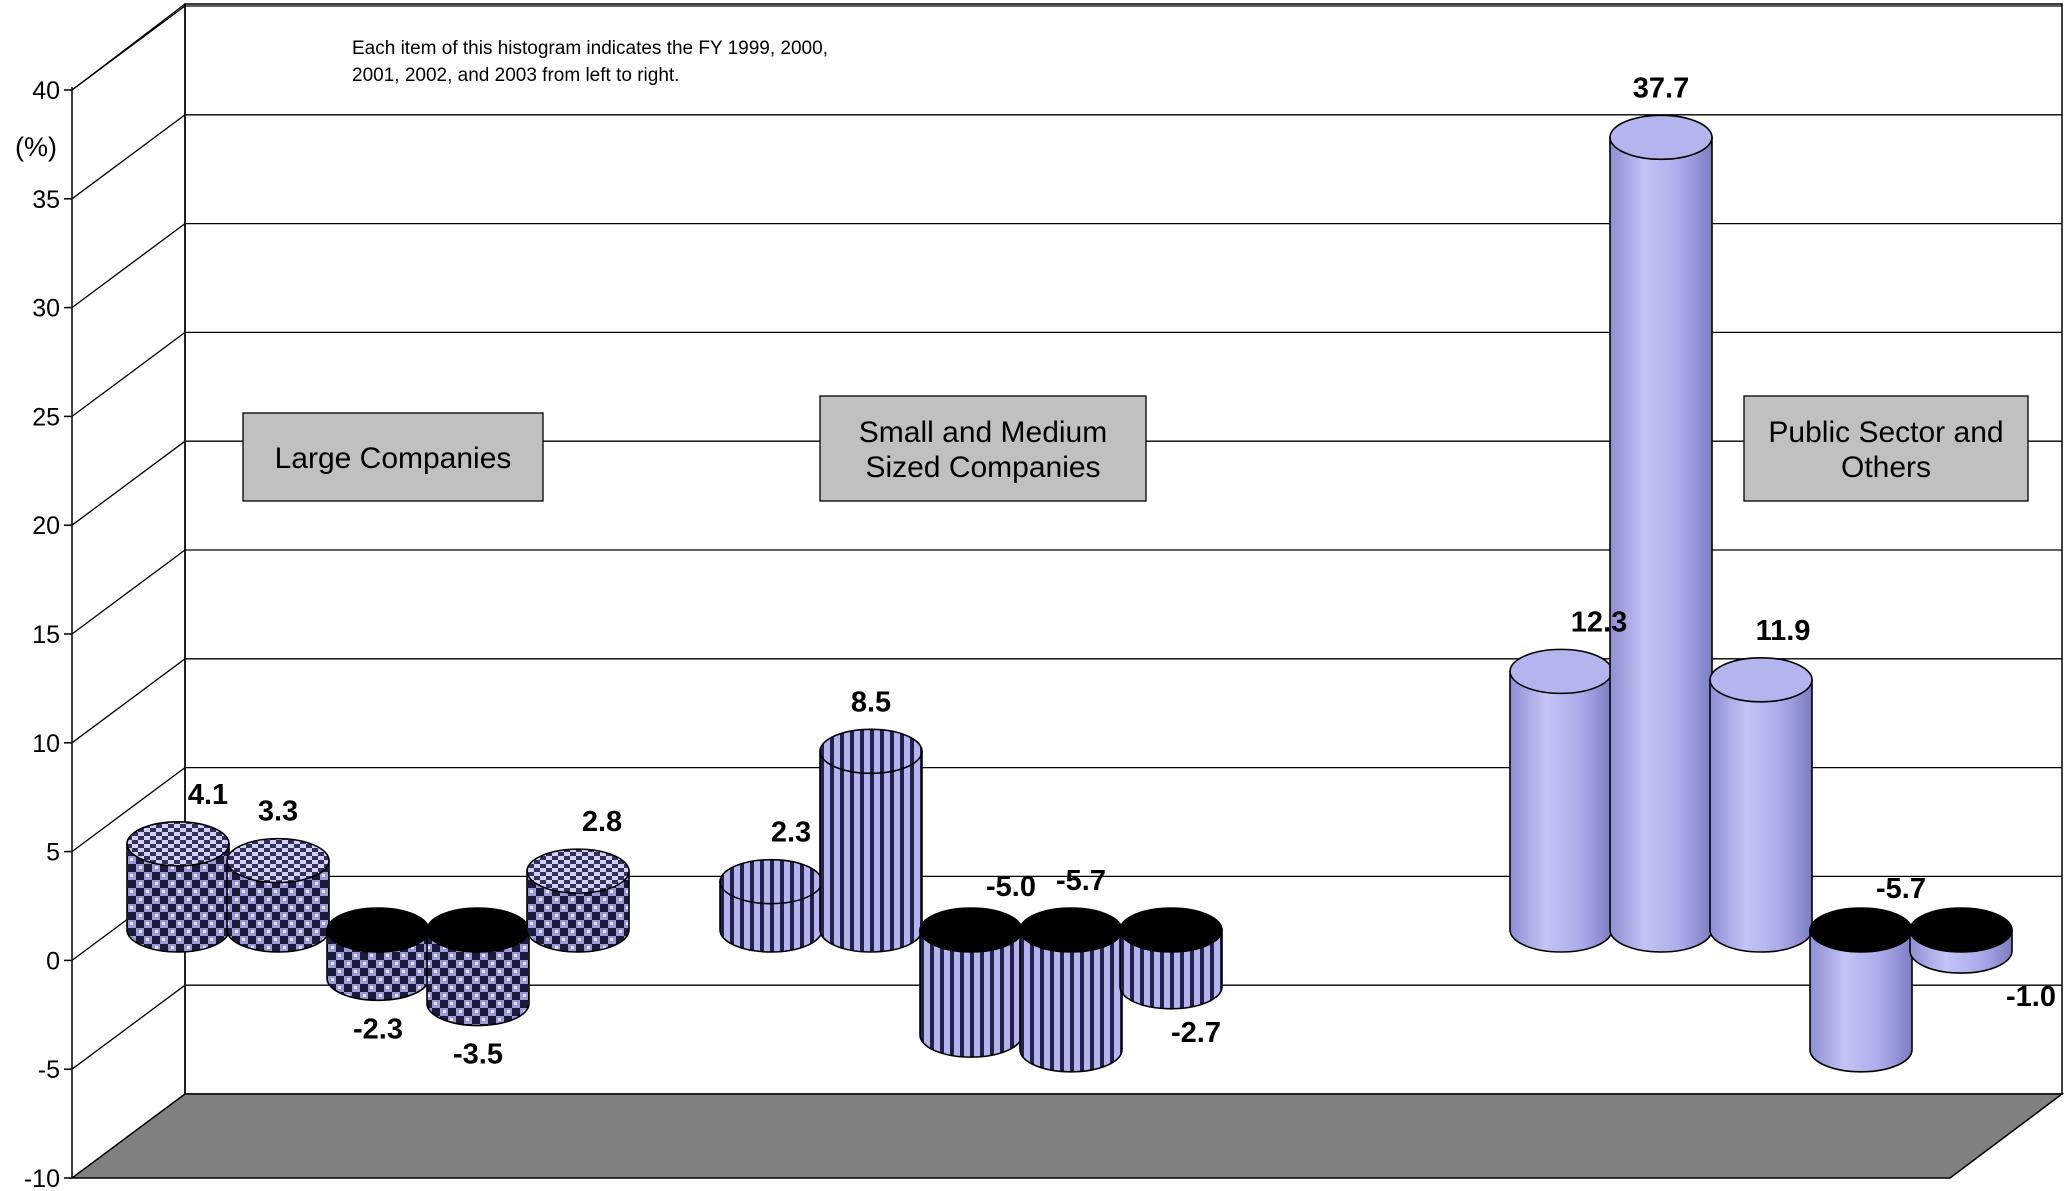  I want to click on data-label: 11.9, so click(1783, 631).